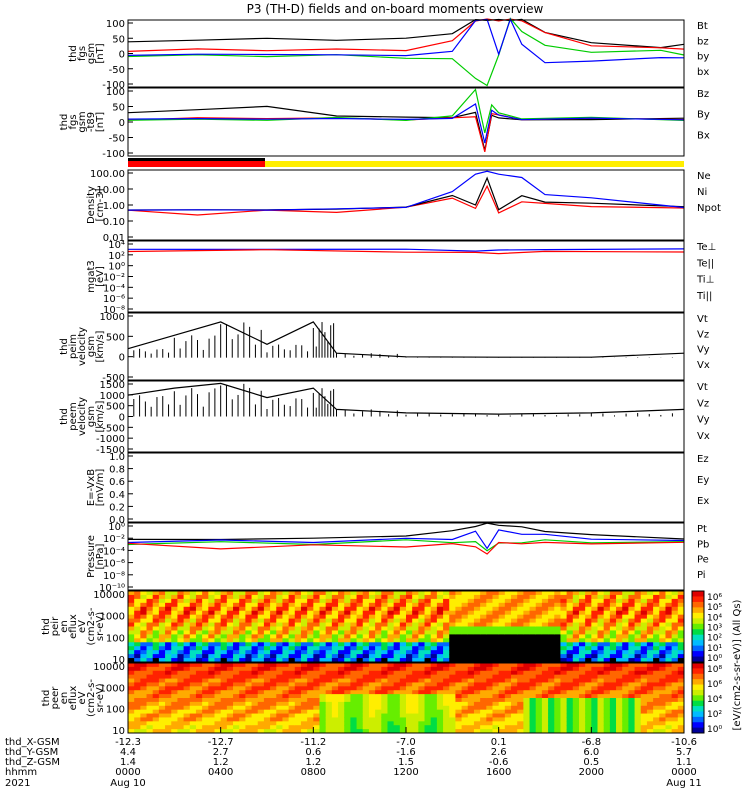  Describe the element at coordinates (703, 72) in the screenshot. I see `legend-entry: bx` at that location.